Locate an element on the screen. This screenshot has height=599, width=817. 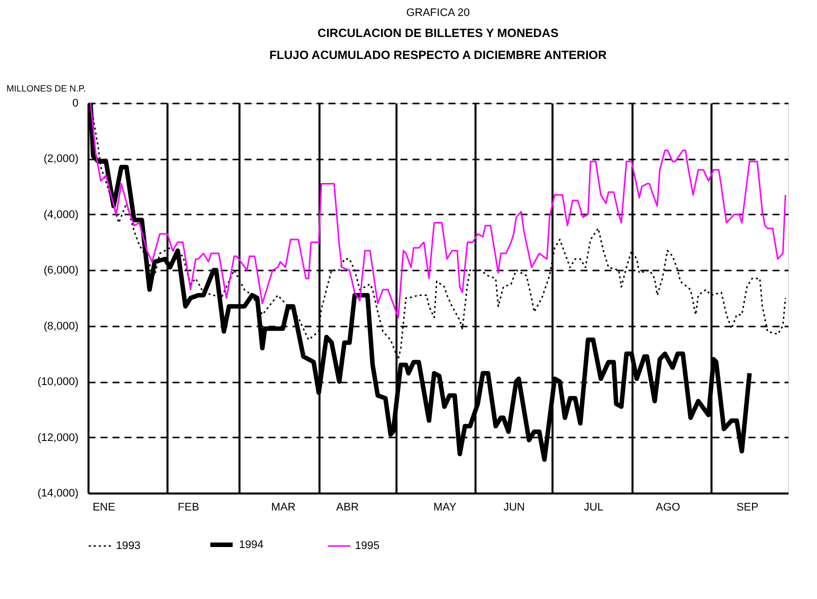
legend-label: 1995 is located at coordinates (367, 546).